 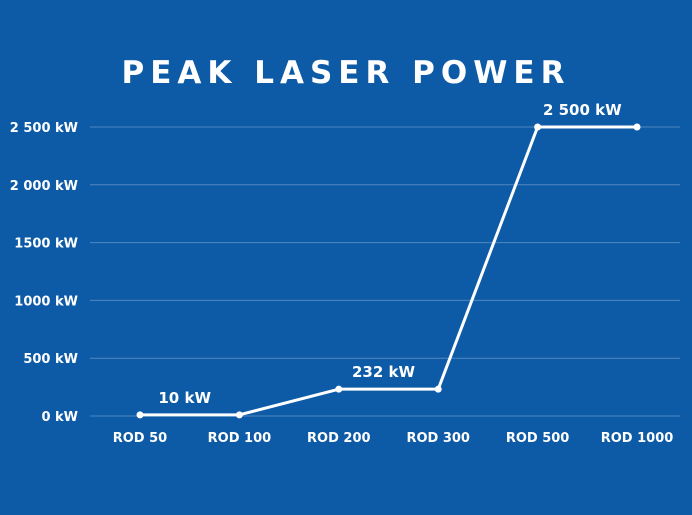 I want to click on data-label: 2 500 kW, so click(x=582, y=110).